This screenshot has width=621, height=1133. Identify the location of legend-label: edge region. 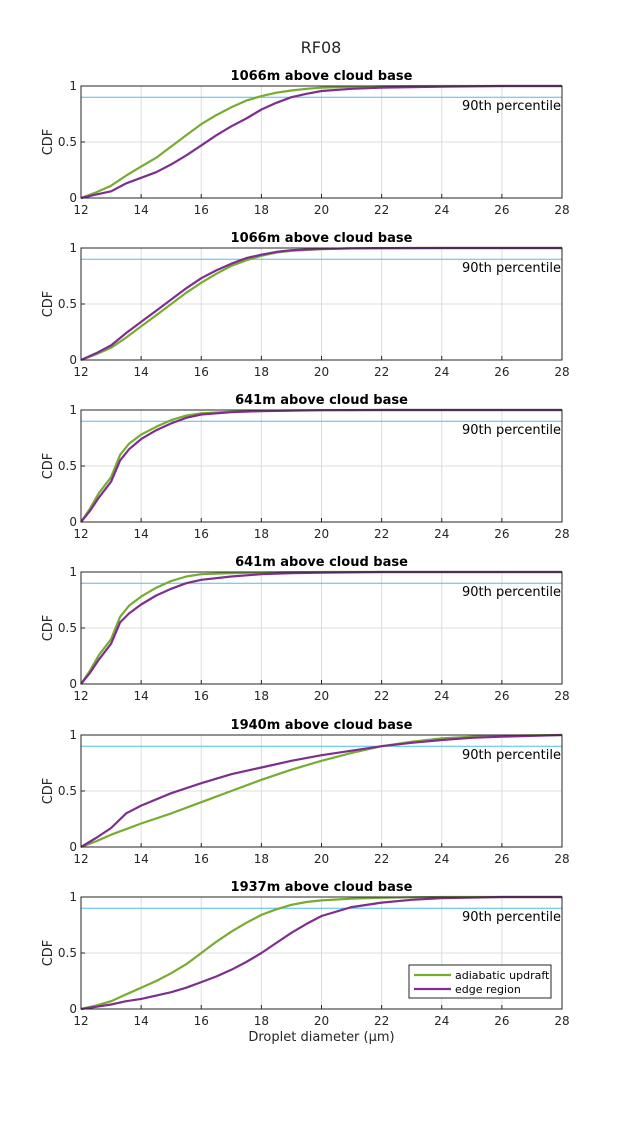
(488, 989).